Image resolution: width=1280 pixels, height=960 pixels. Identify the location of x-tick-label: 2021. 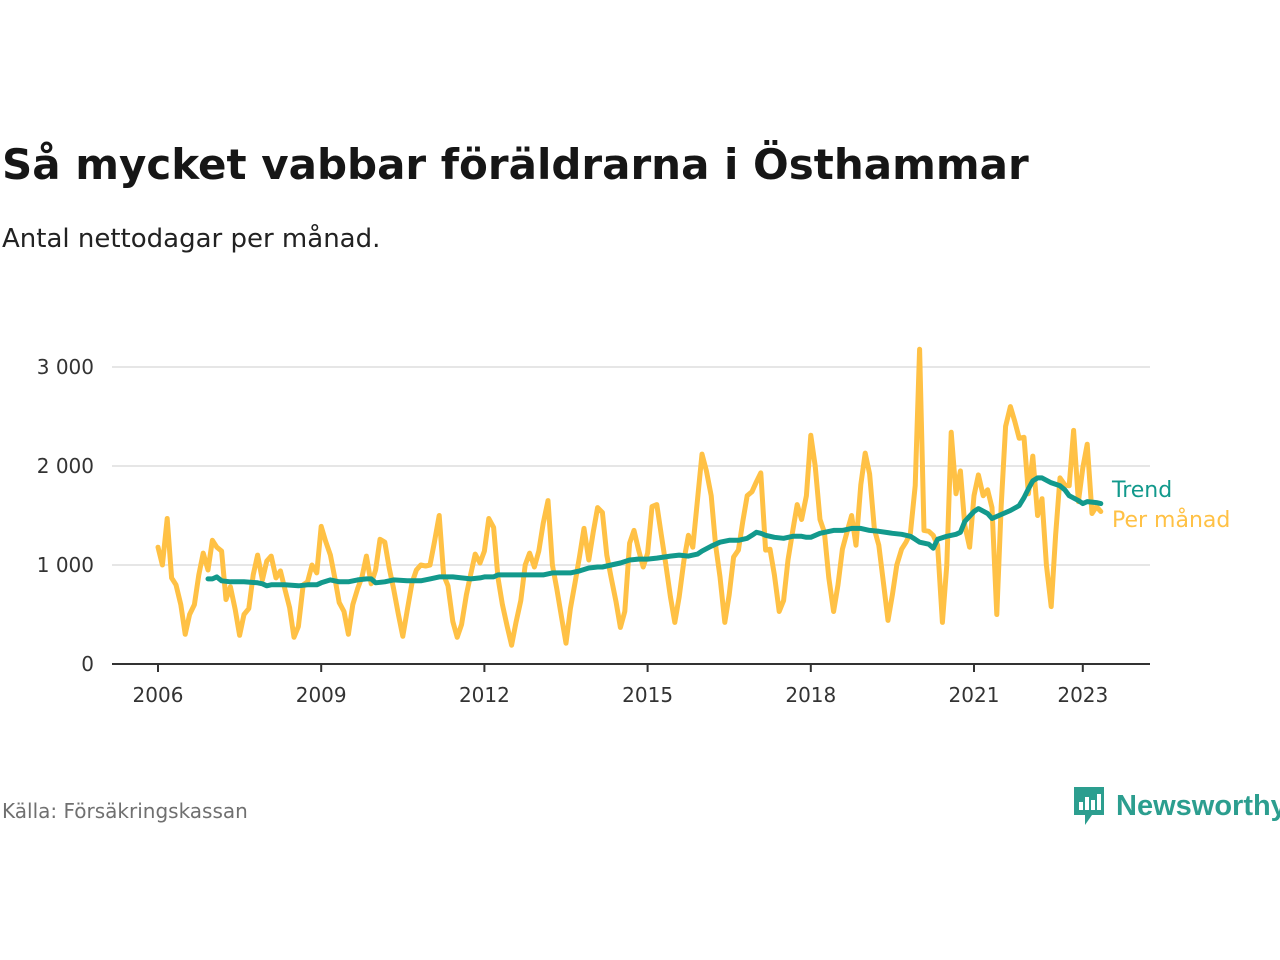
(974, 695).